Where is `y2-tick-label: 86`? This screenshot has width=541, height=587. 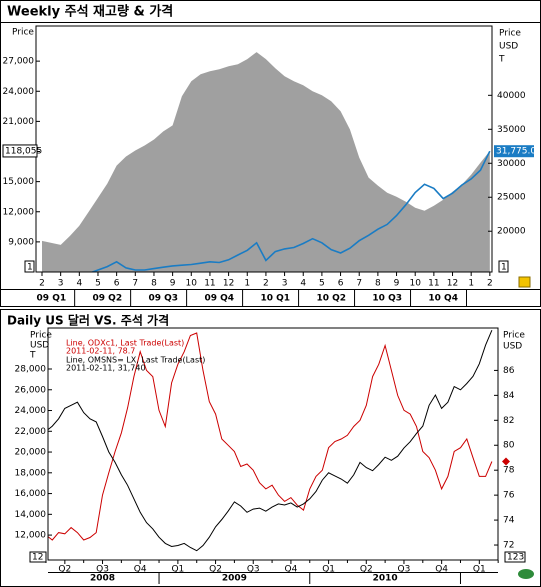
y2-tick-label: 86 is located at coordinates (509, 371).